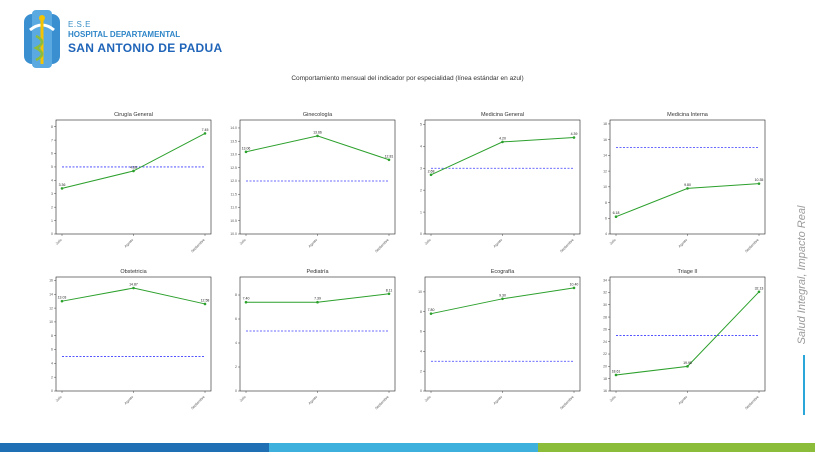 The height and width of the screenshot is (452, 815). I want to click on data-label: 2.68, so click(431, 171).